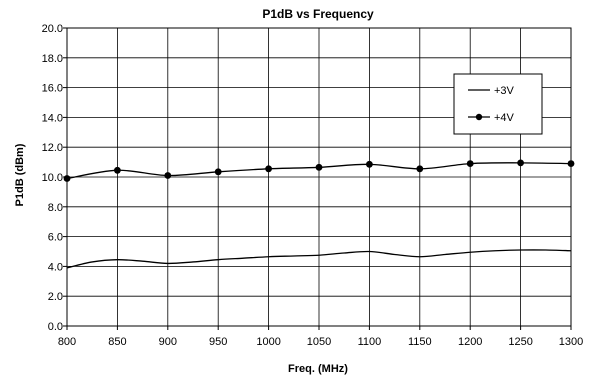  Describe the element at coordinates (479, 117) in the screenshot. I see `legend-series-2-marker` at that location.